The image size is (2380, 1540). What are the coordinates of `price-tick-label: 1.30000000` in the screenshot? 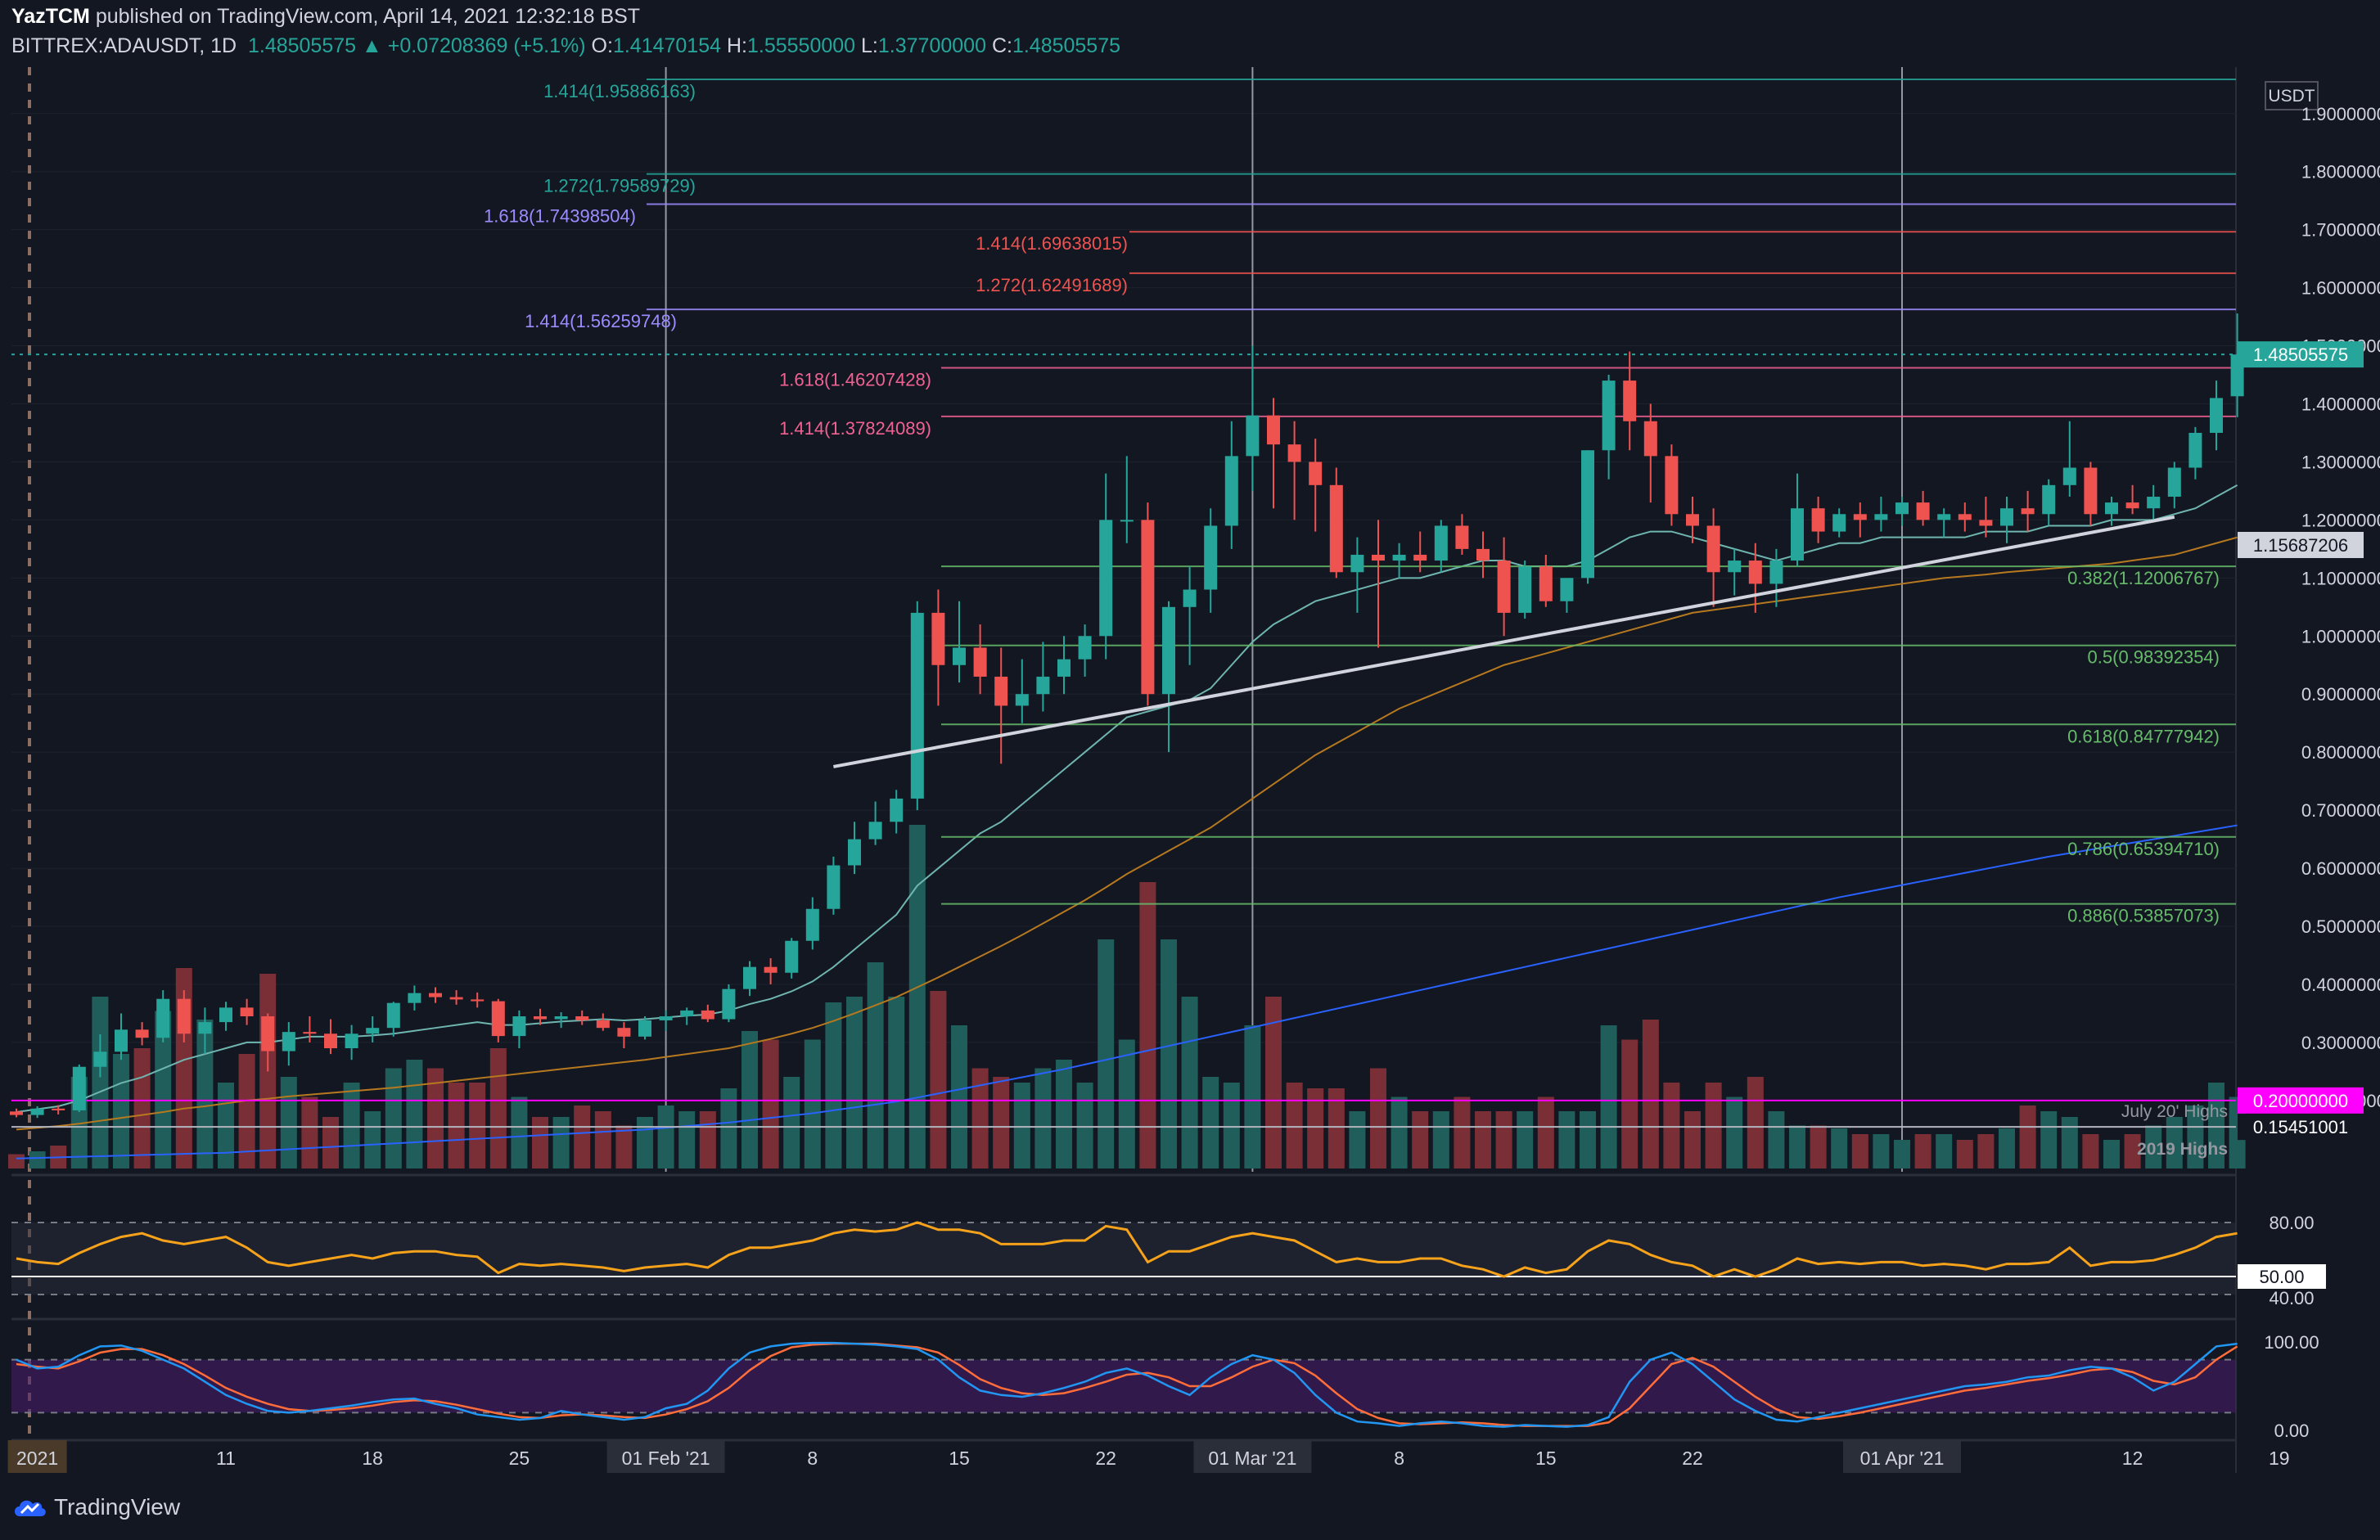 It's located at (2340, 462).